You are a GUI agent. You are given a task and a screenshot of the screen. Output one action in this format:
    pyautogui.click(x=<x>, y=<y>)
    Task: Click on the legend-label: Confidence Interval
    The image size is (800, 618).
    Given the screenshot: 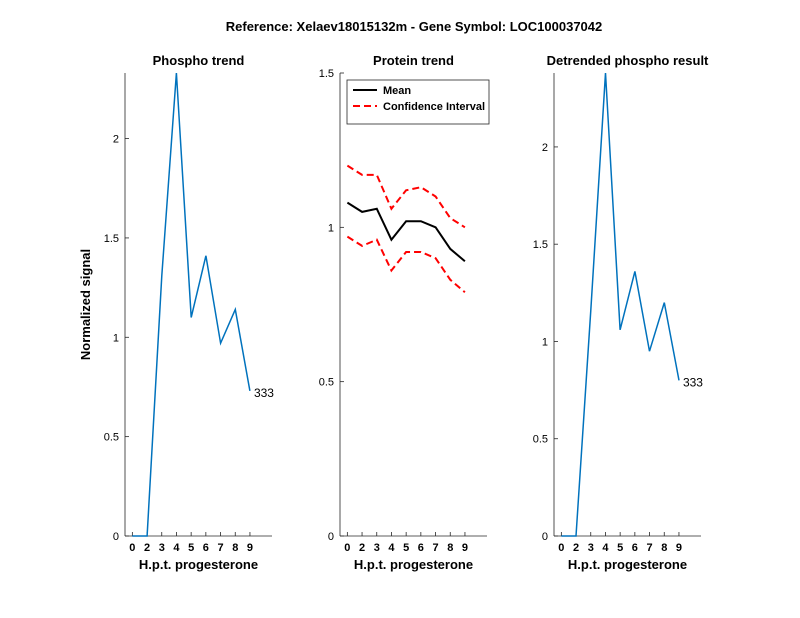 What is the action you would take?
    pyautogui.click(x=434, y=107)
    